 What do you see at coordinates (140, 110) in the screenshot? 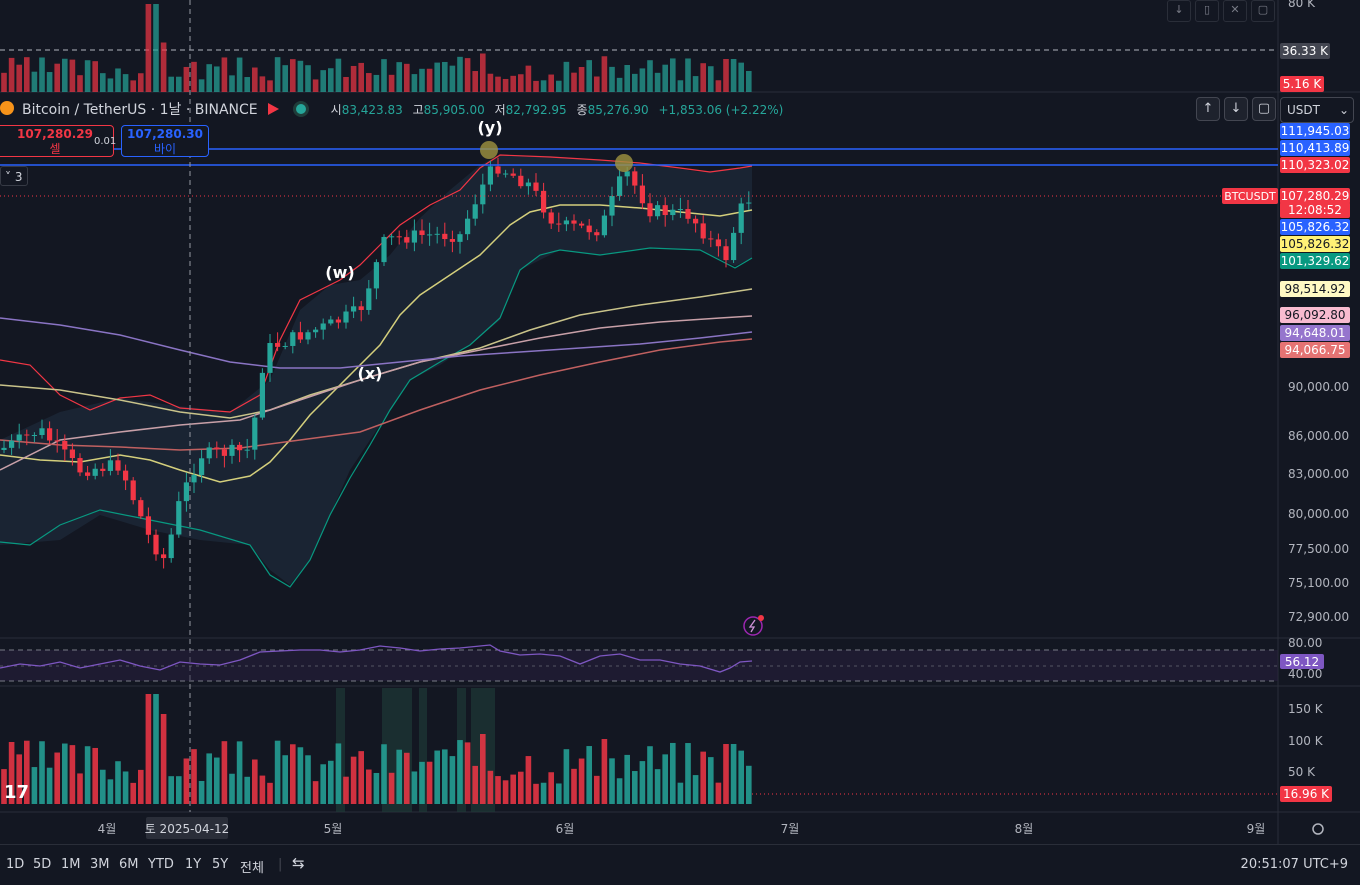
I see `symbol-title: Bitcoin / TetherUS · 1날 · BINANCE` at bounding box center [140, 110].